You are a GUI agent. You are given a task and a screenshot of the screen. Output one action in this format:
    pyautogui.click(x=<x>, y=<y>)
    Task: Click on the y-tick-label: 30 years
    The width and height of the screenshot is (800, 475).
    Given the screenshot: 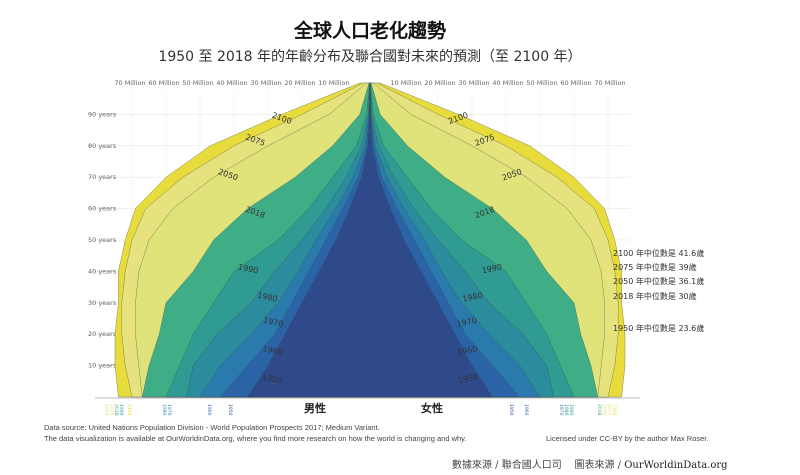 What is the action you would take?
    pyautogui.click(x=102, y=303)
    